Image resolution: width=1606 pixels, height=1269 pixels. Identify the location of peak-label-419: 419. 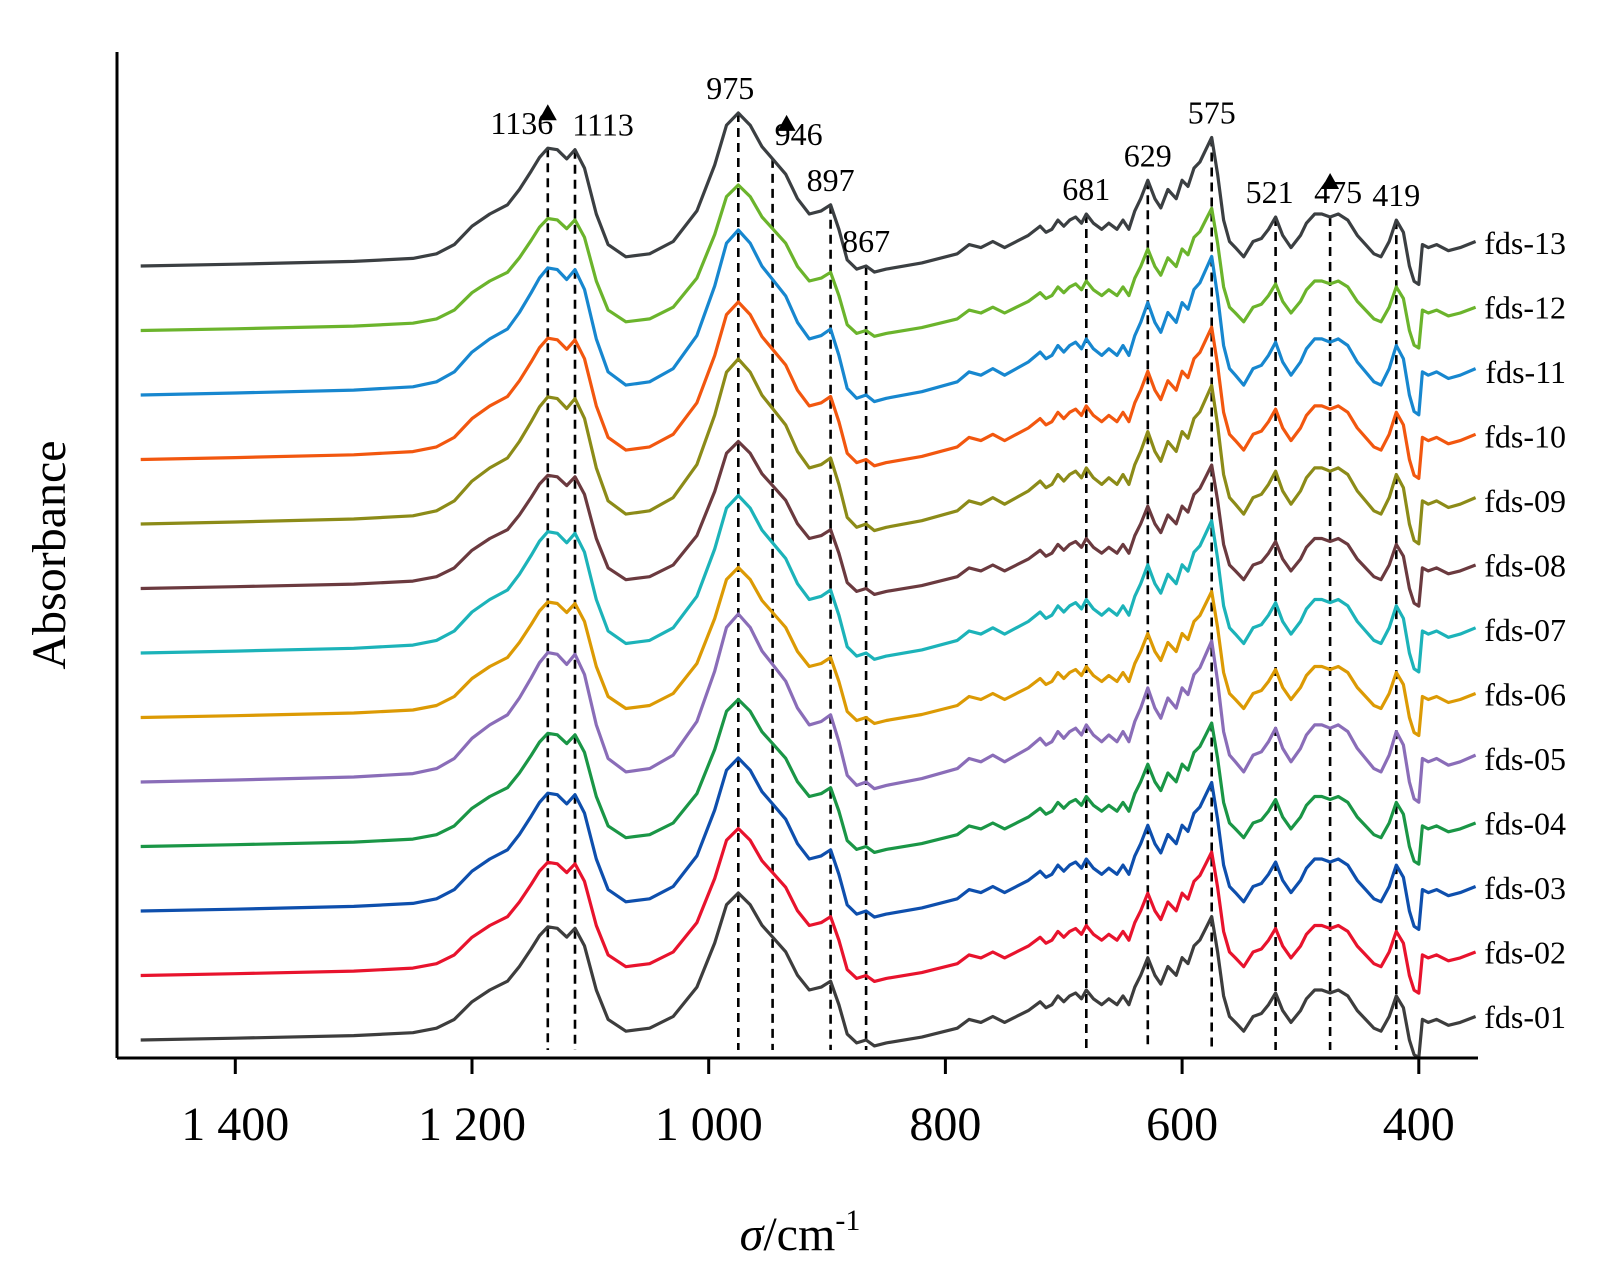
(1396, 195).